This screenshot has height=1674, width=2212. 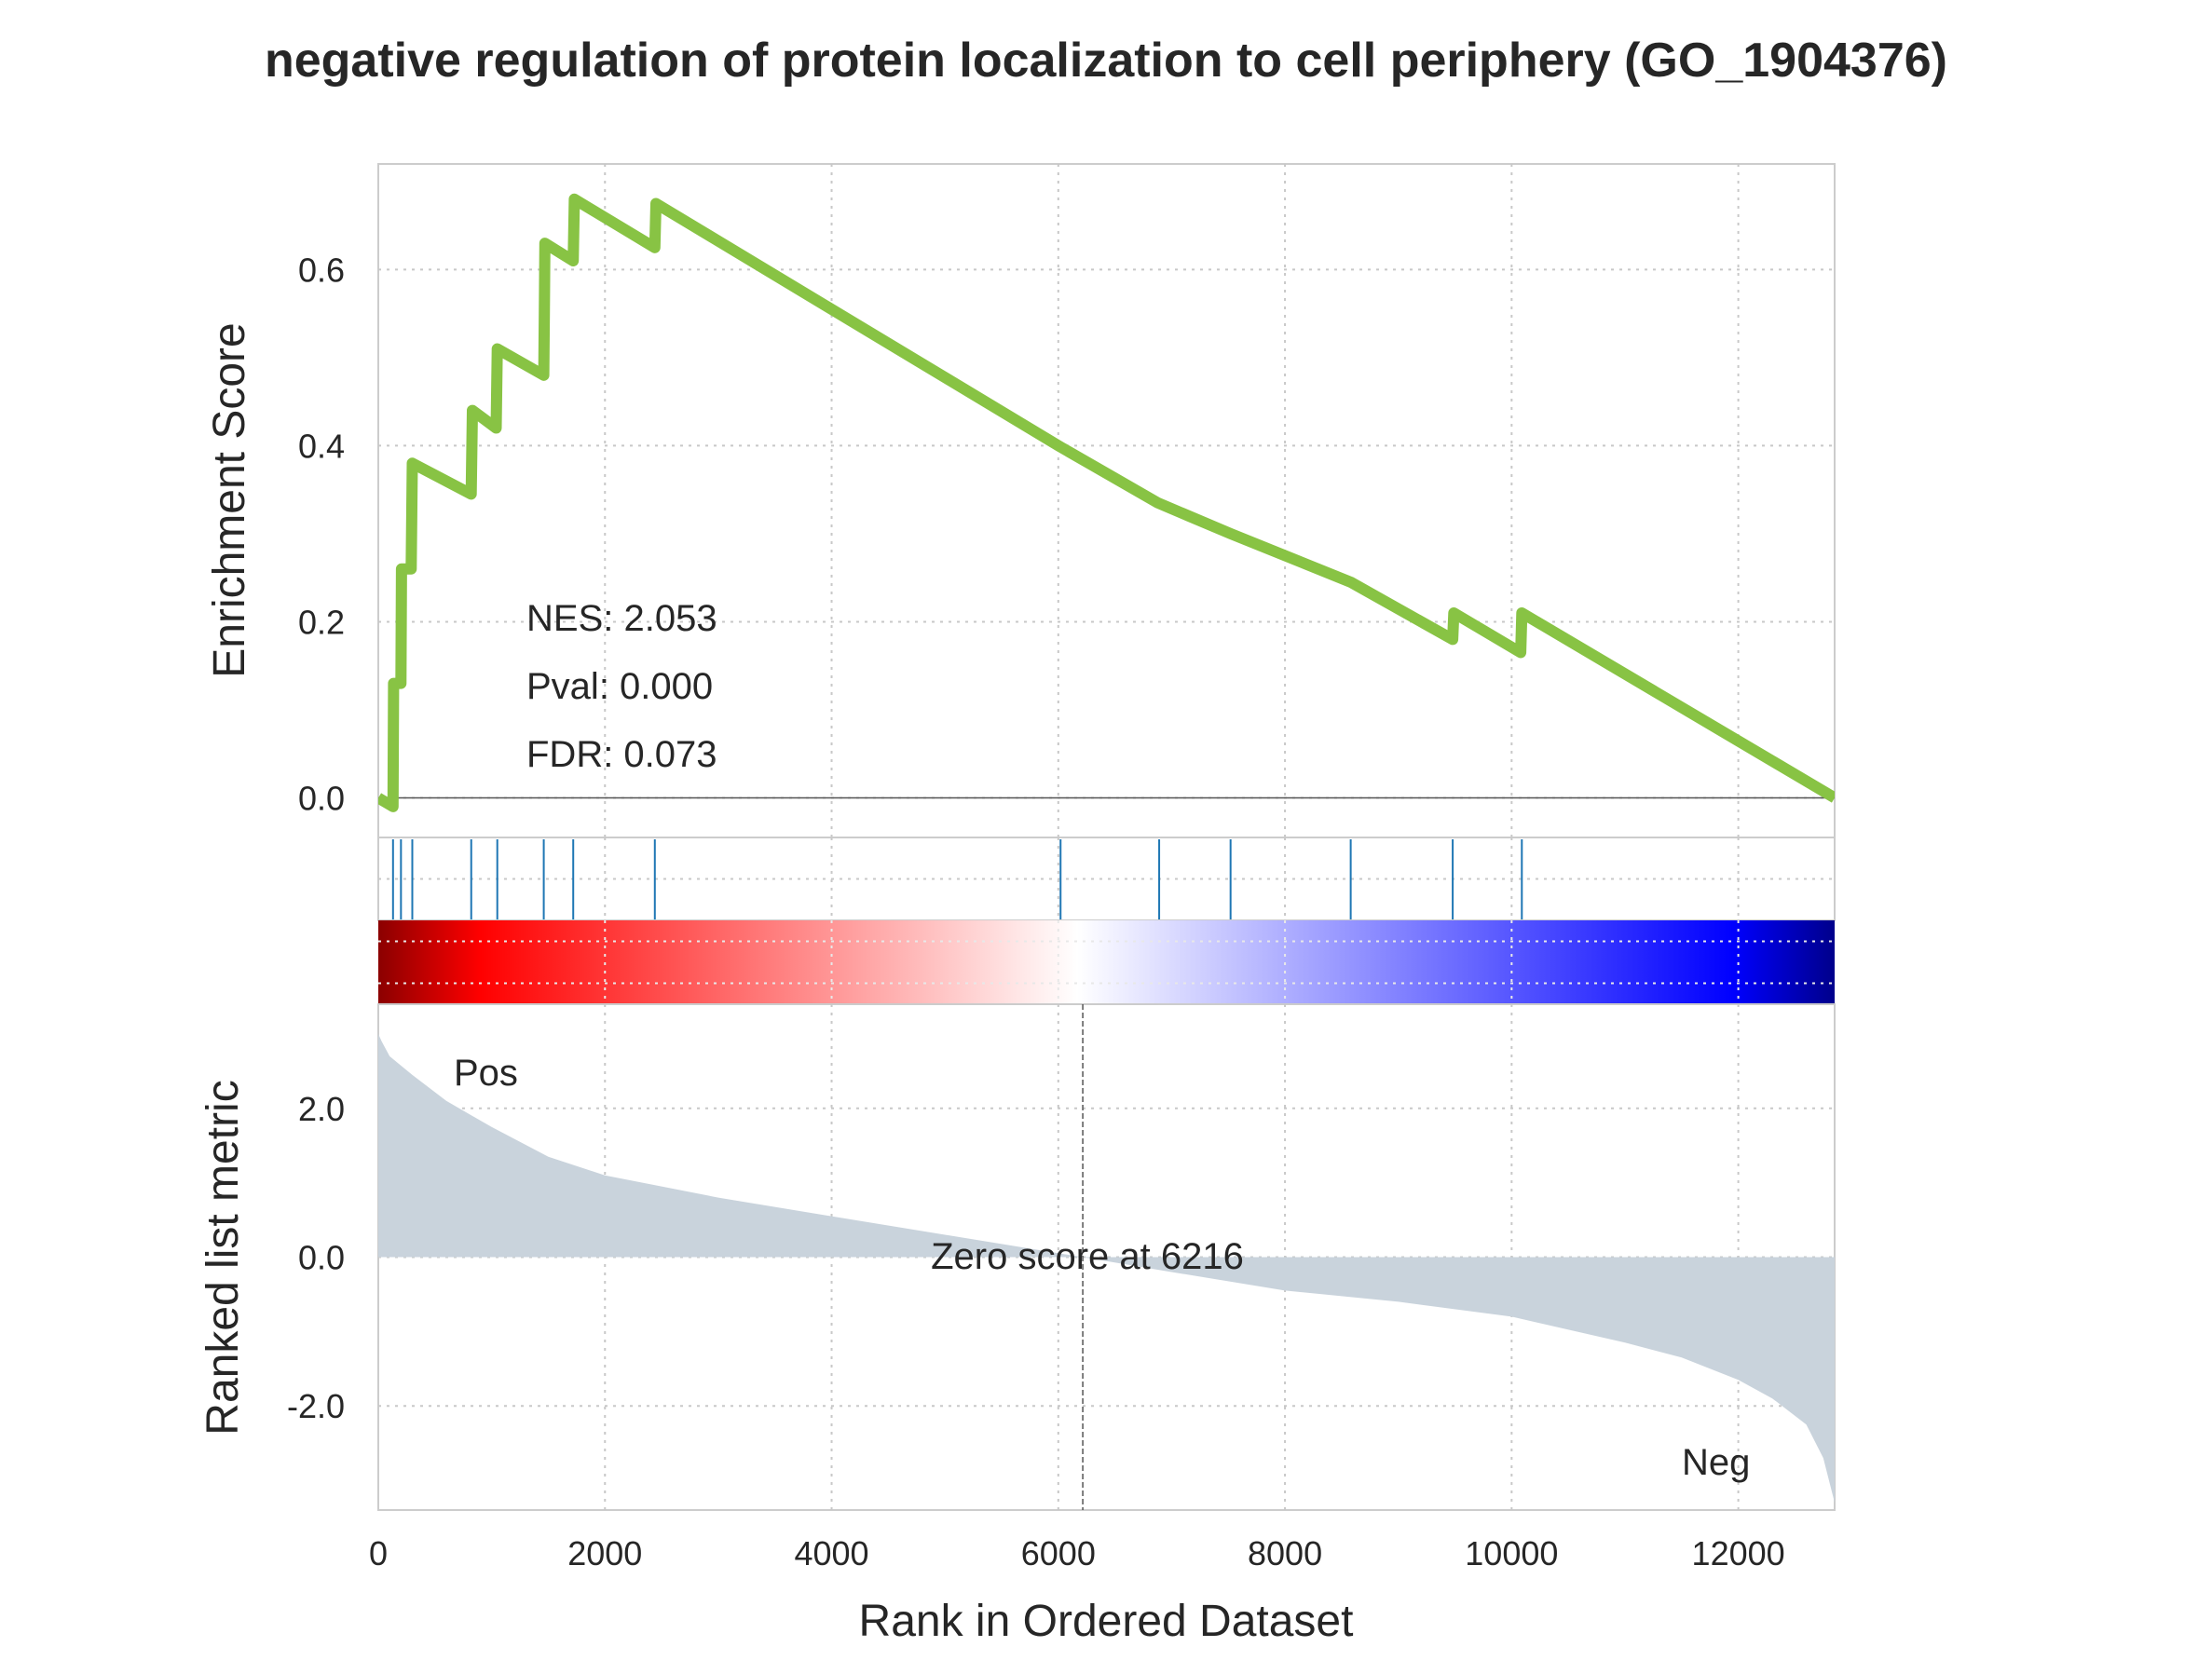 What do you see at coordinates (621, 619) in the screenshot?
I see `nes-label: NES: 2.053` at bounding box center [621, 619].